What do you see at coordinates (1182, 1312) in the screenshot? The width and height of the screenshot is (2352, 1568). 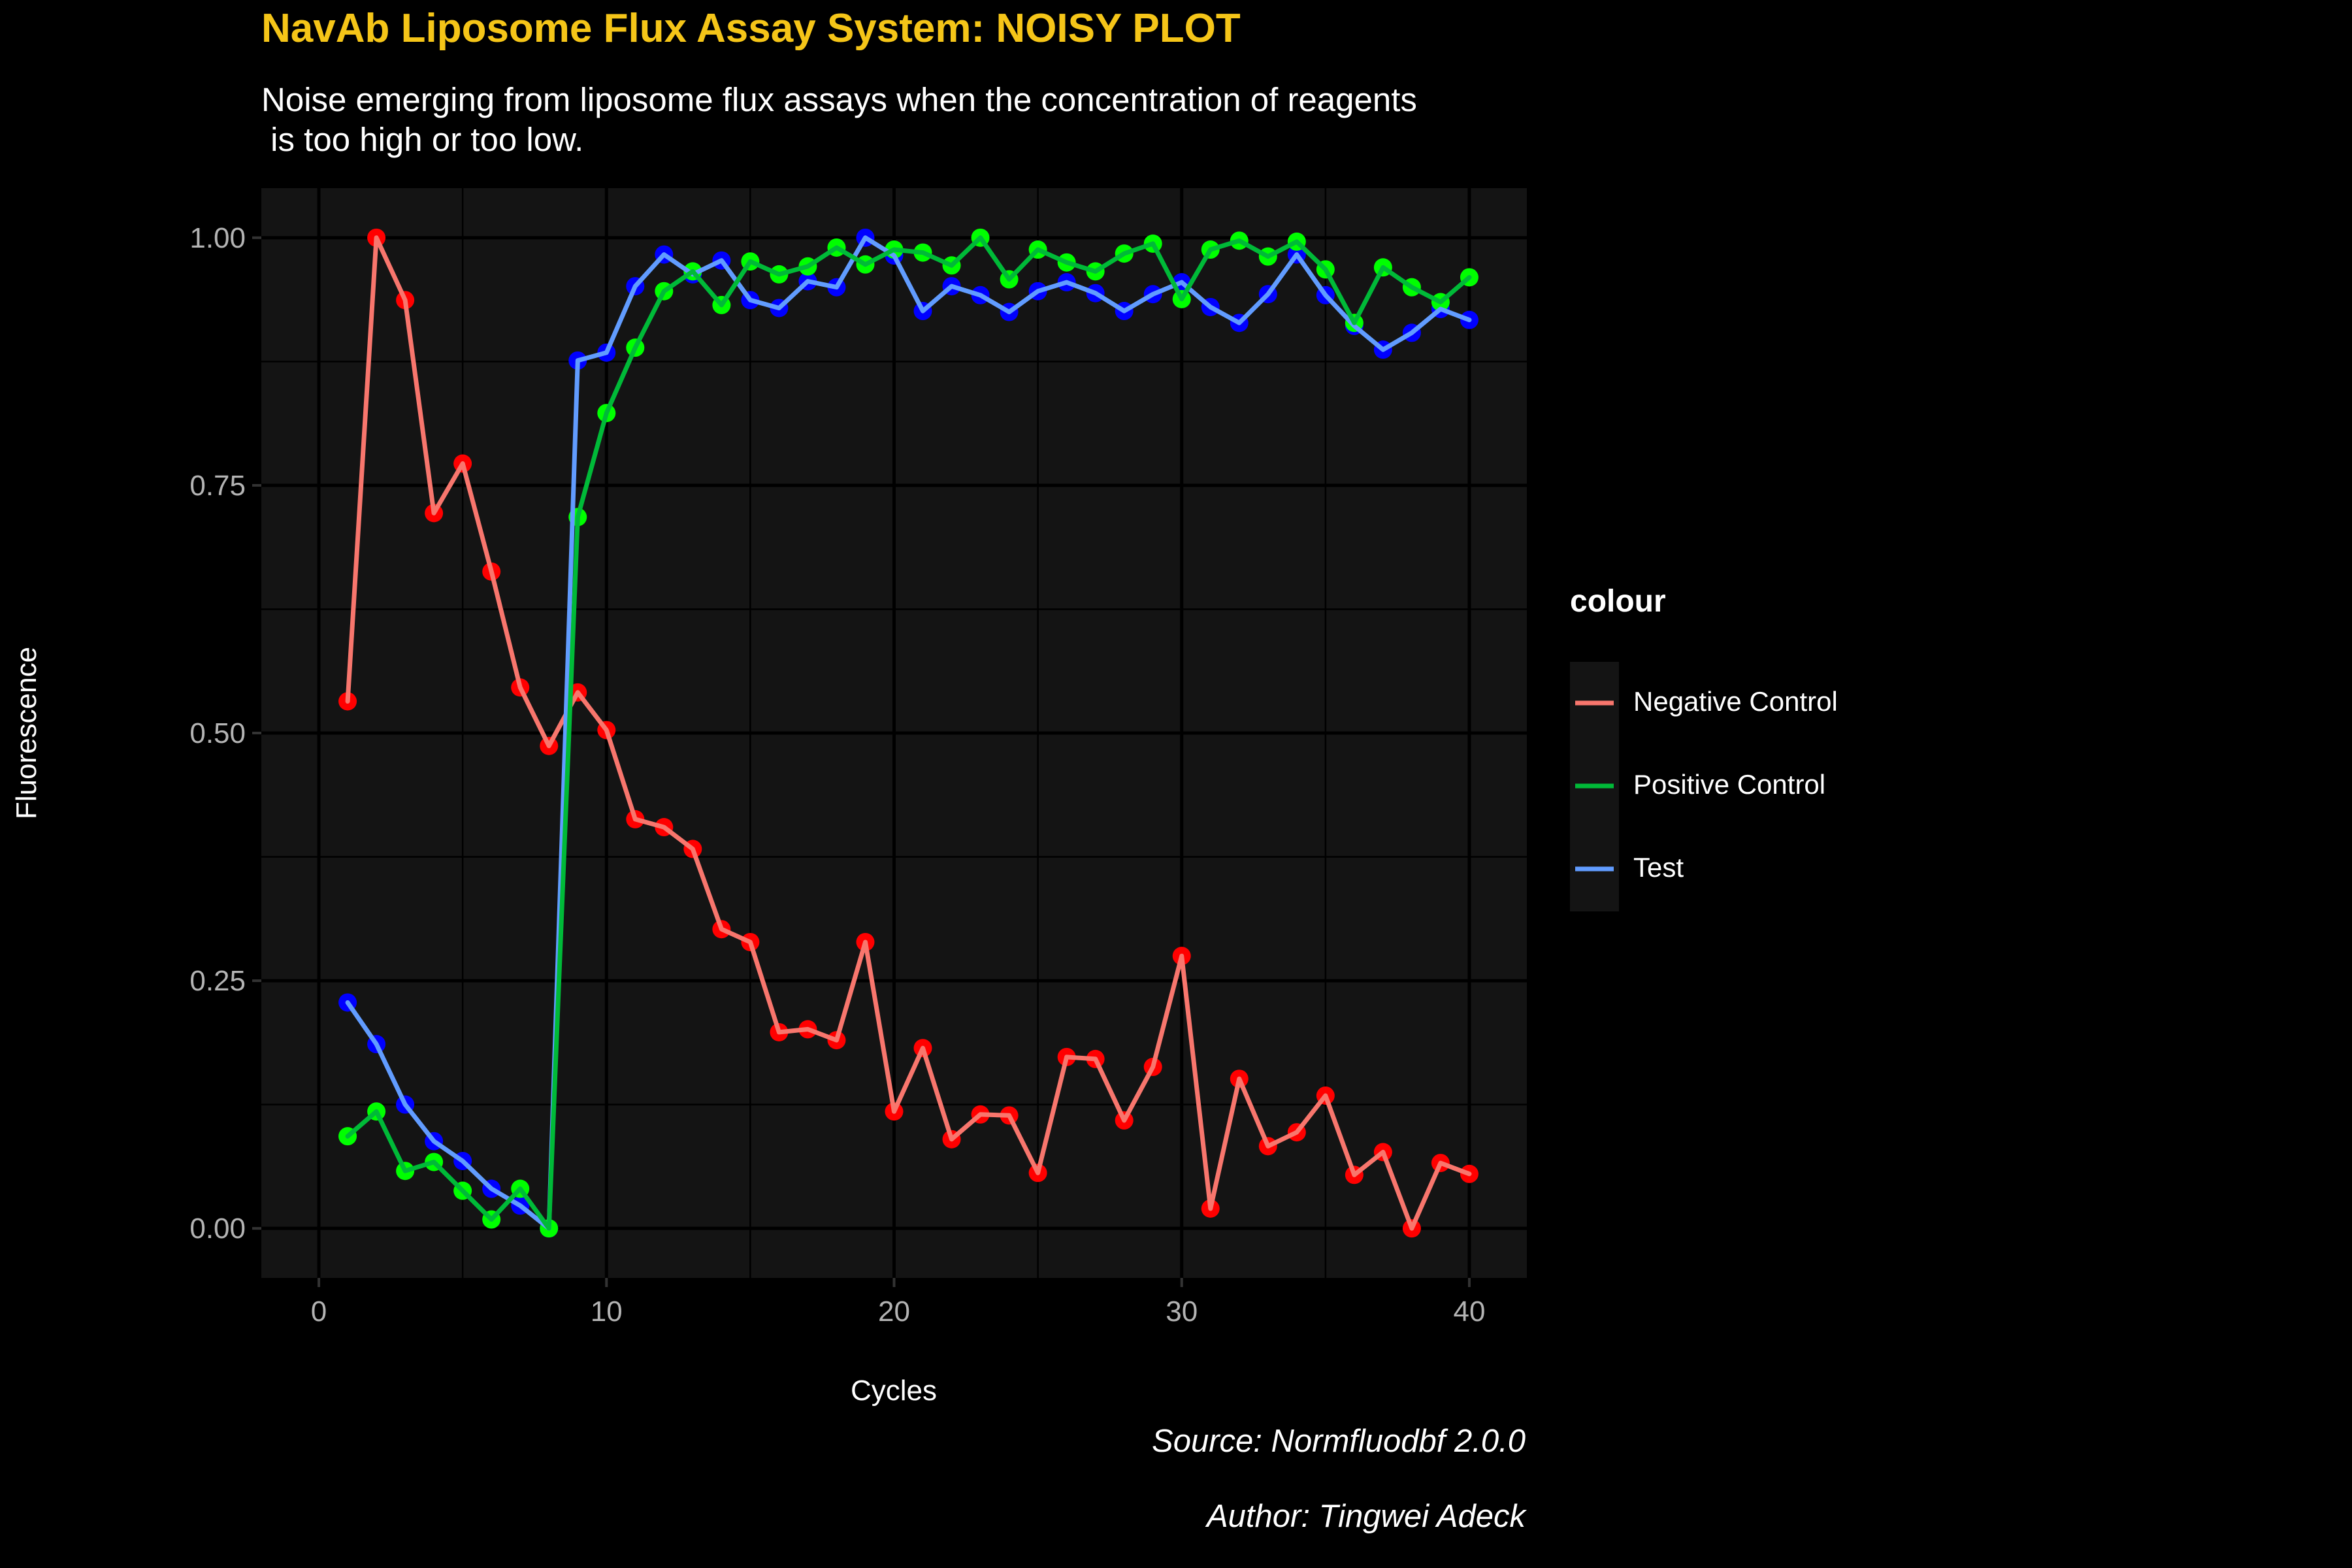 I see `x-tick-label: 30` at bounding box center [1182, 1312].